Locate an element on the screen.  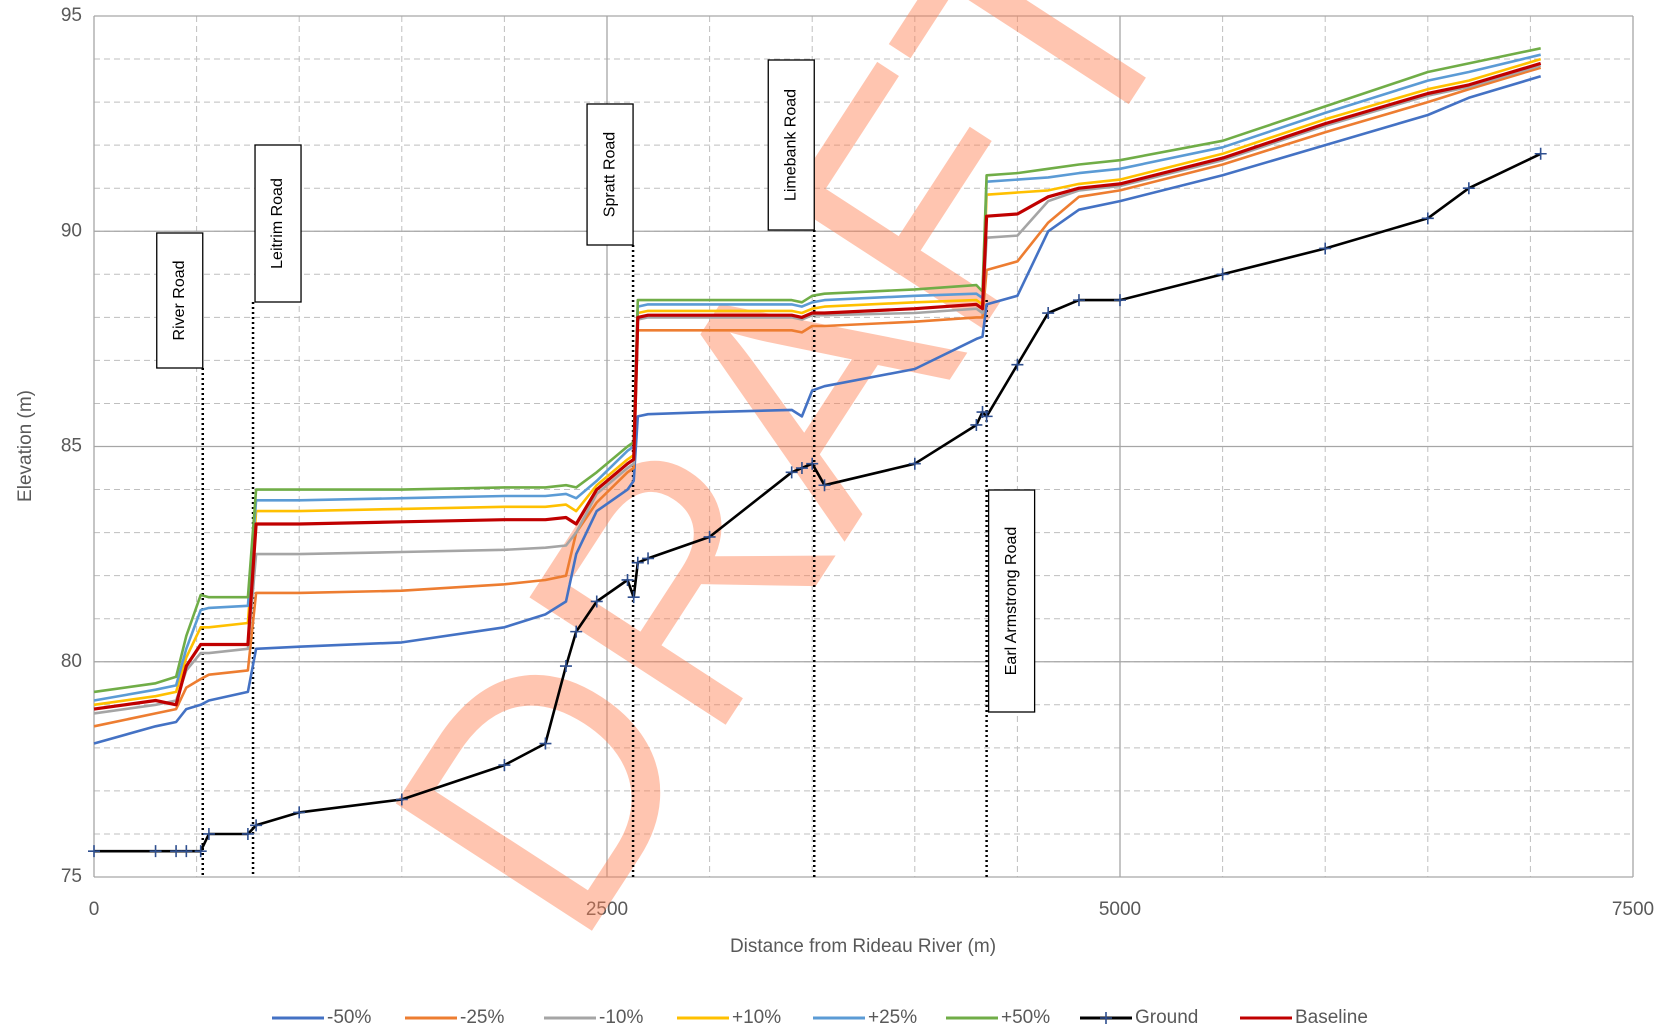
y-tick-label: 85 is located at coordinates (71, 446).